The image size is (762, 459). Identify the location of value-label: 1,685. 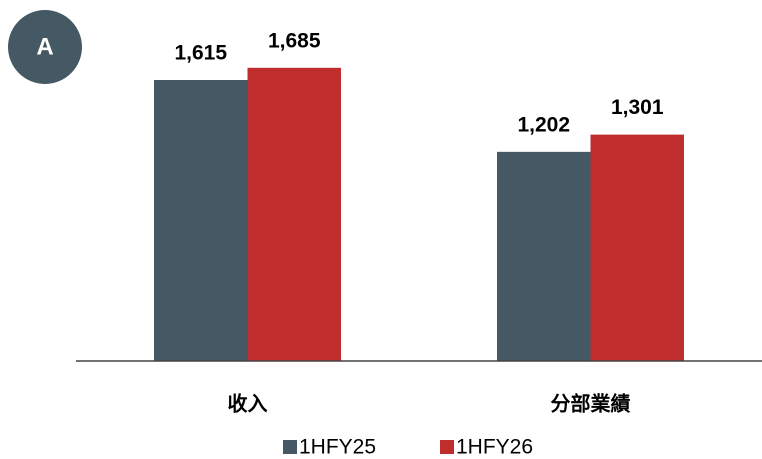
(294, 40).